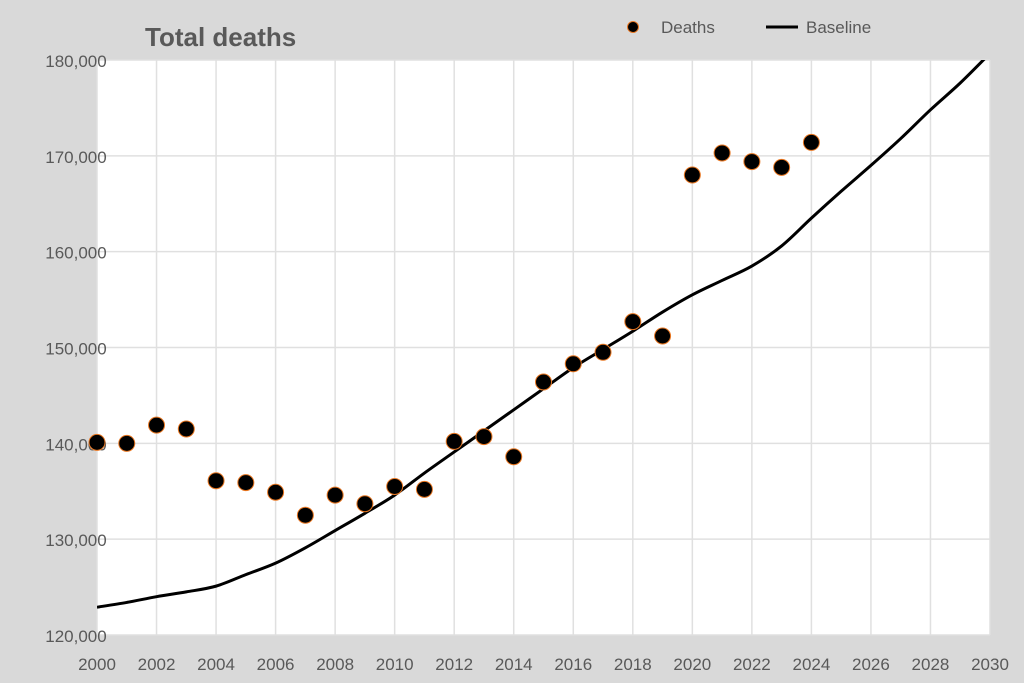  I want to click on x-tick-label: 2002, so click(157, 664).